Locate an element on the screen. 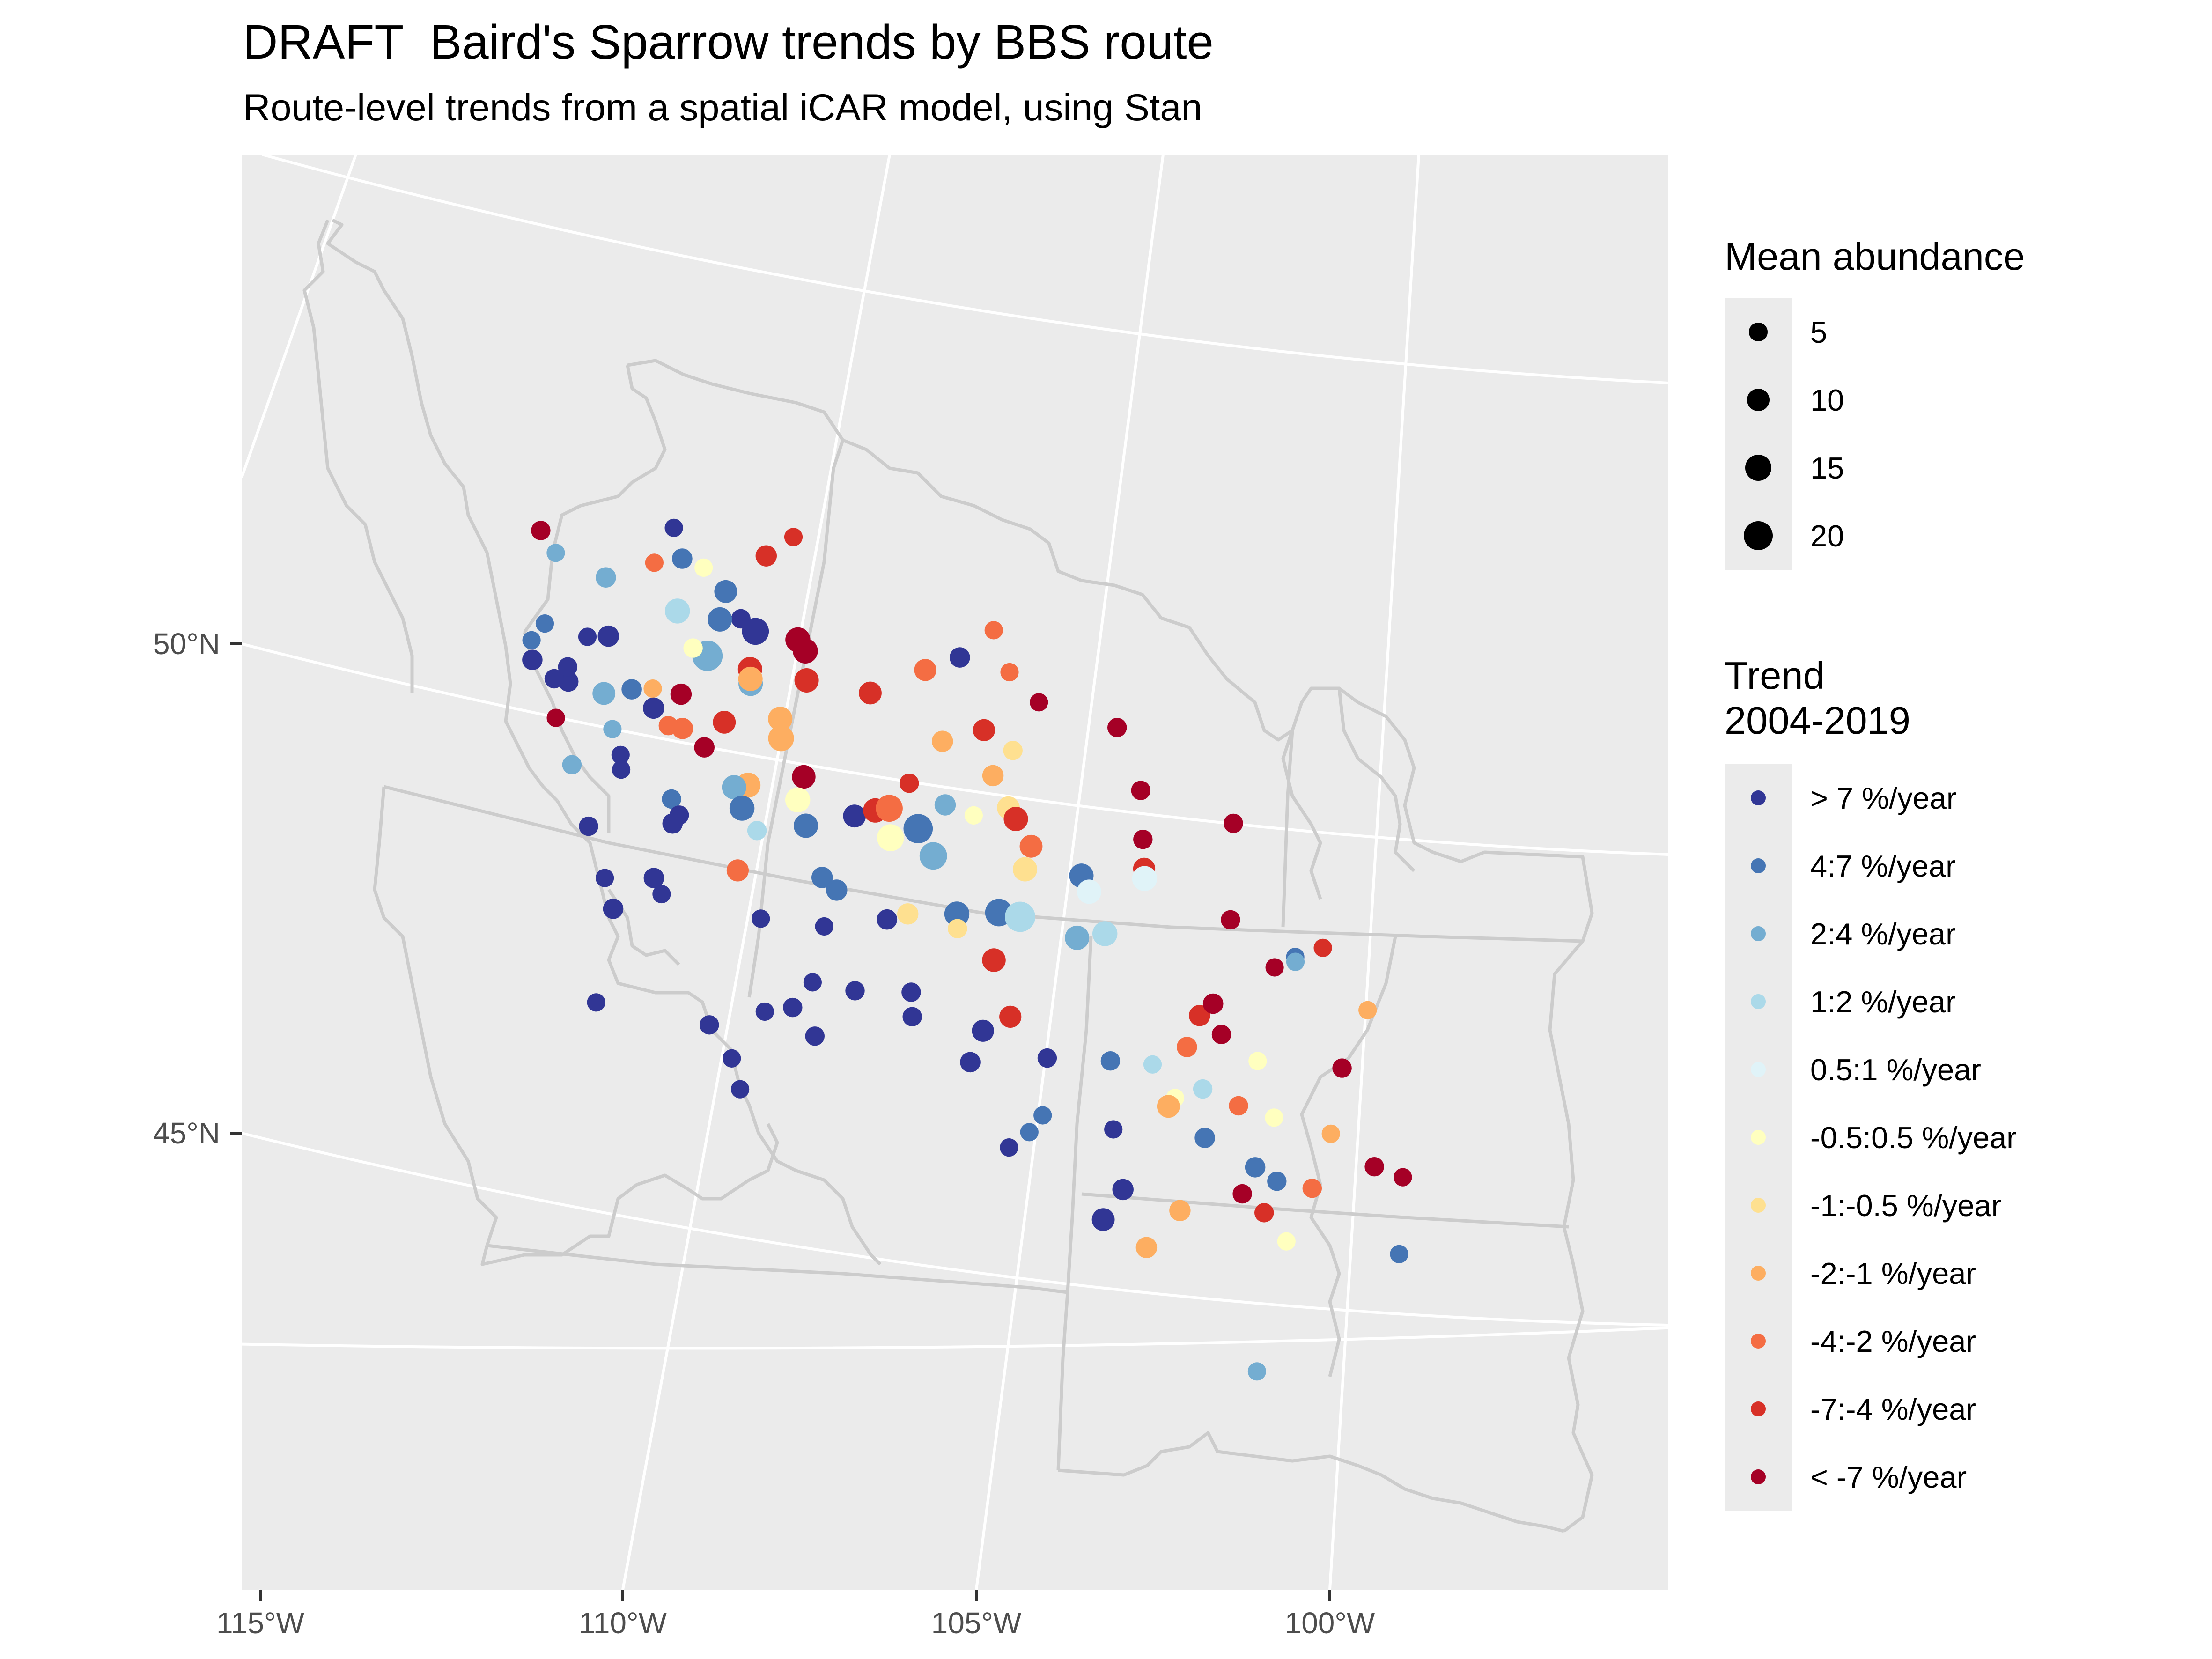 Image resolution: width=2212 pixels, height=1659 pixels. legend-trend-label: < -7 %/year is located at coordinates (1888, 1477).